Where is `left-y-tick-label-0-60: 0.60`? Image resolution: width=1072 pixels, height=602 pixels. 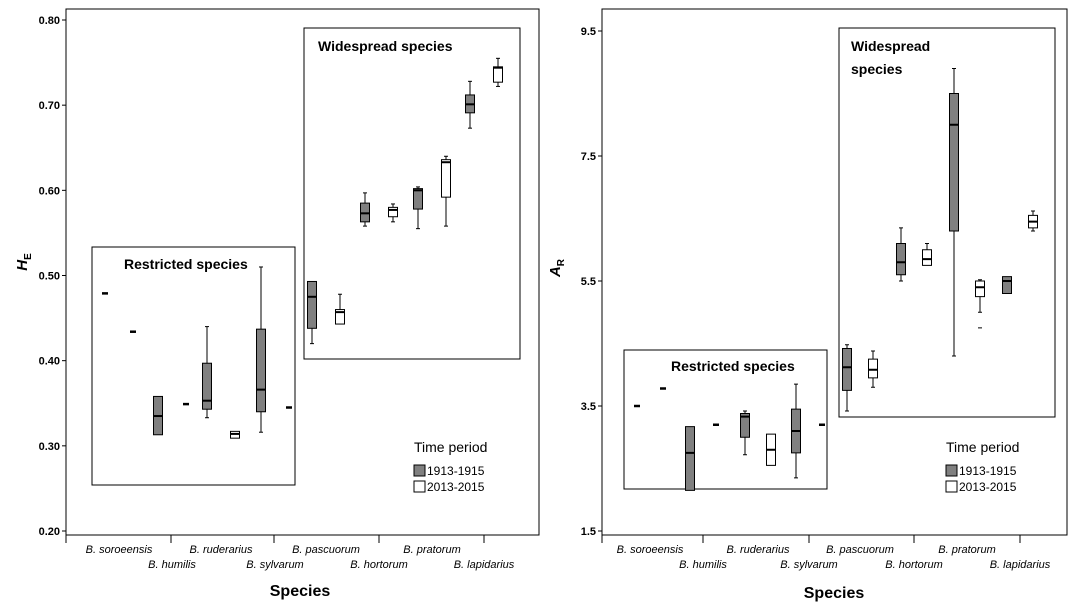 left-y-tick-label-0-60: 0.60 is located at coordinates (49, 191).